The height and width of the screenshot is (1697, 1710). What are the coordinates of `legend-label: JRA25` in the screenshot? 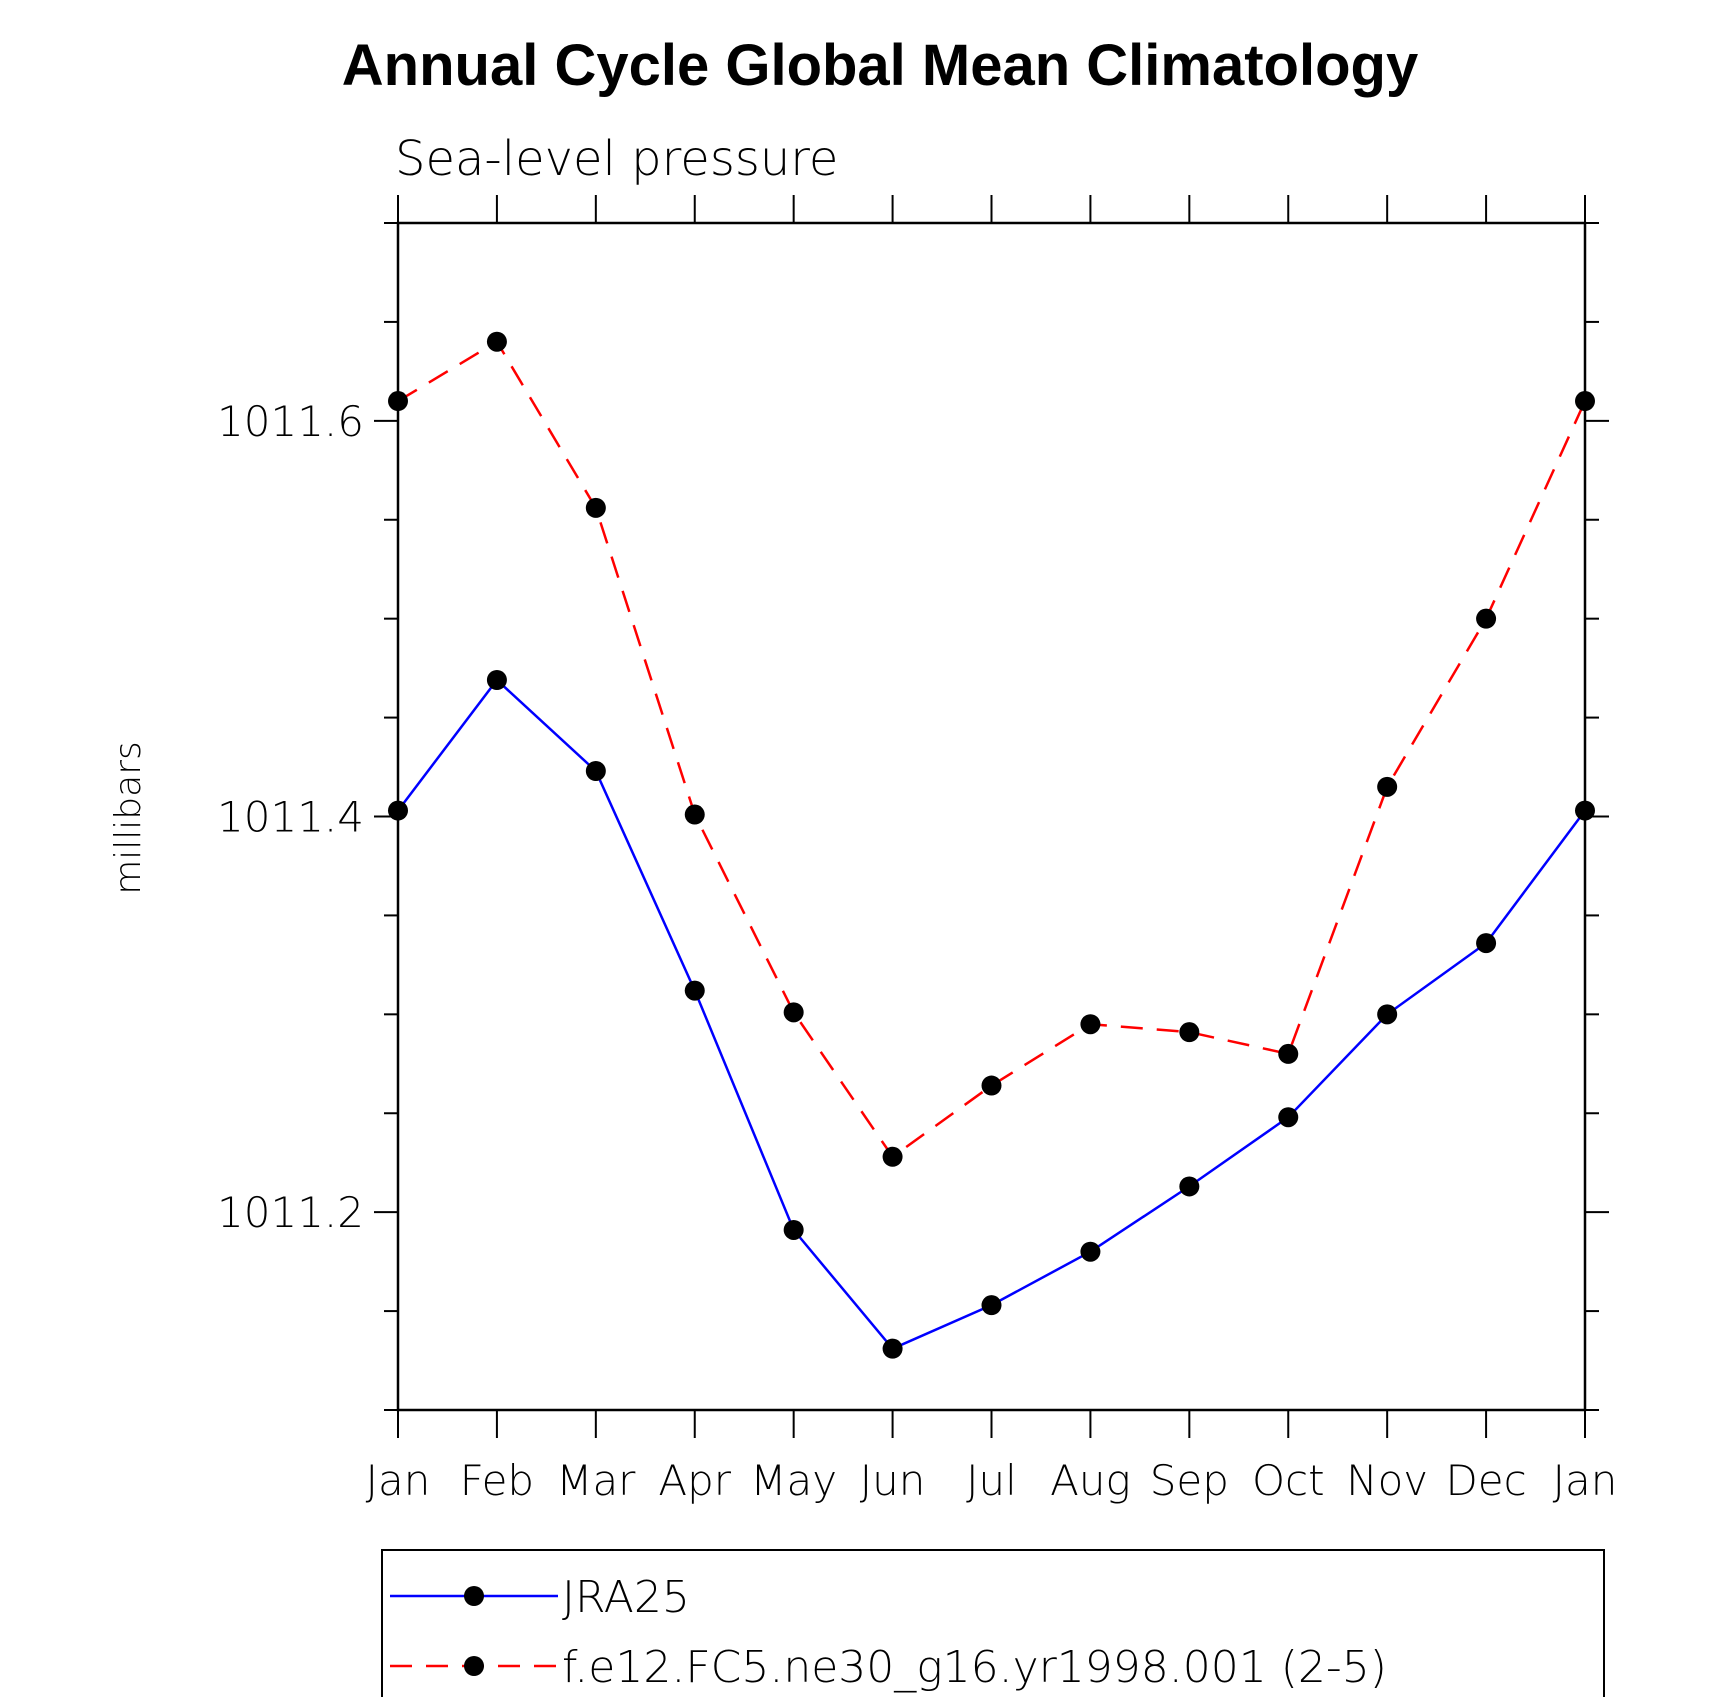 It's located at (626, 1597).